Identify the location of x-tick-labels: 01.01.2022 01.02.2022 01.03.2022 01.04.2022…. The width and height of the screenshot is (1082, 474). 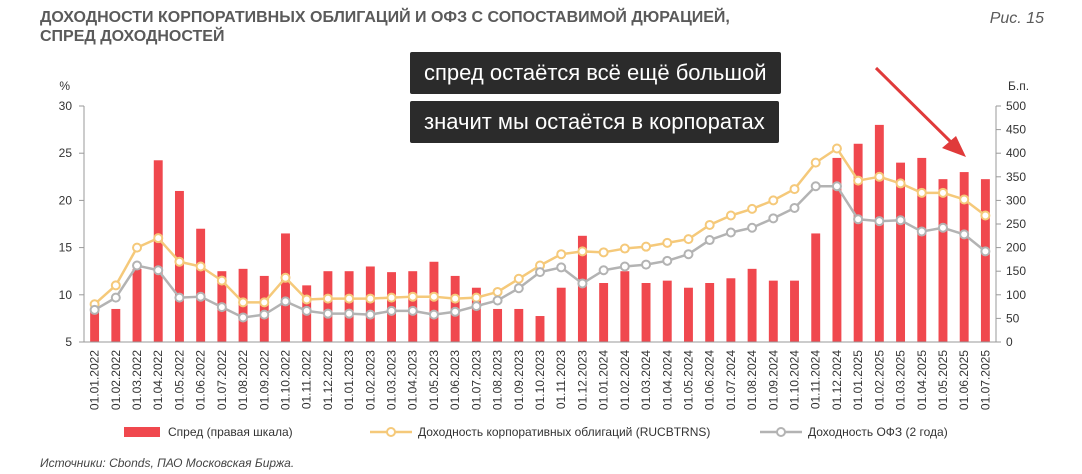
(540, 380).